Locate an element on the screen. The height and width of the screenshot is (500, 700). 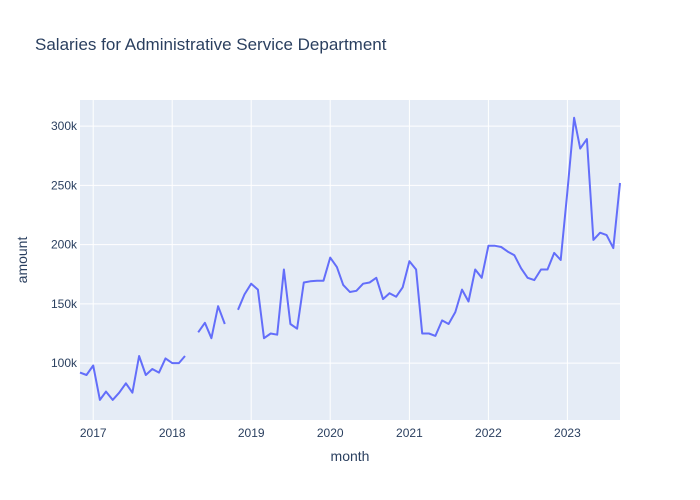
x-tick-label: 2021 is located at coordinates (409, 433).